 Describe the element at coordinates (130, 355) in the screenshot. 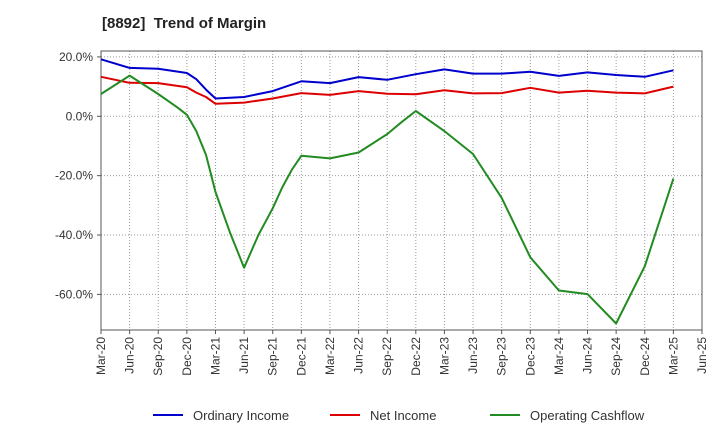

I see `x-tick-label: Jun-20` at that location.